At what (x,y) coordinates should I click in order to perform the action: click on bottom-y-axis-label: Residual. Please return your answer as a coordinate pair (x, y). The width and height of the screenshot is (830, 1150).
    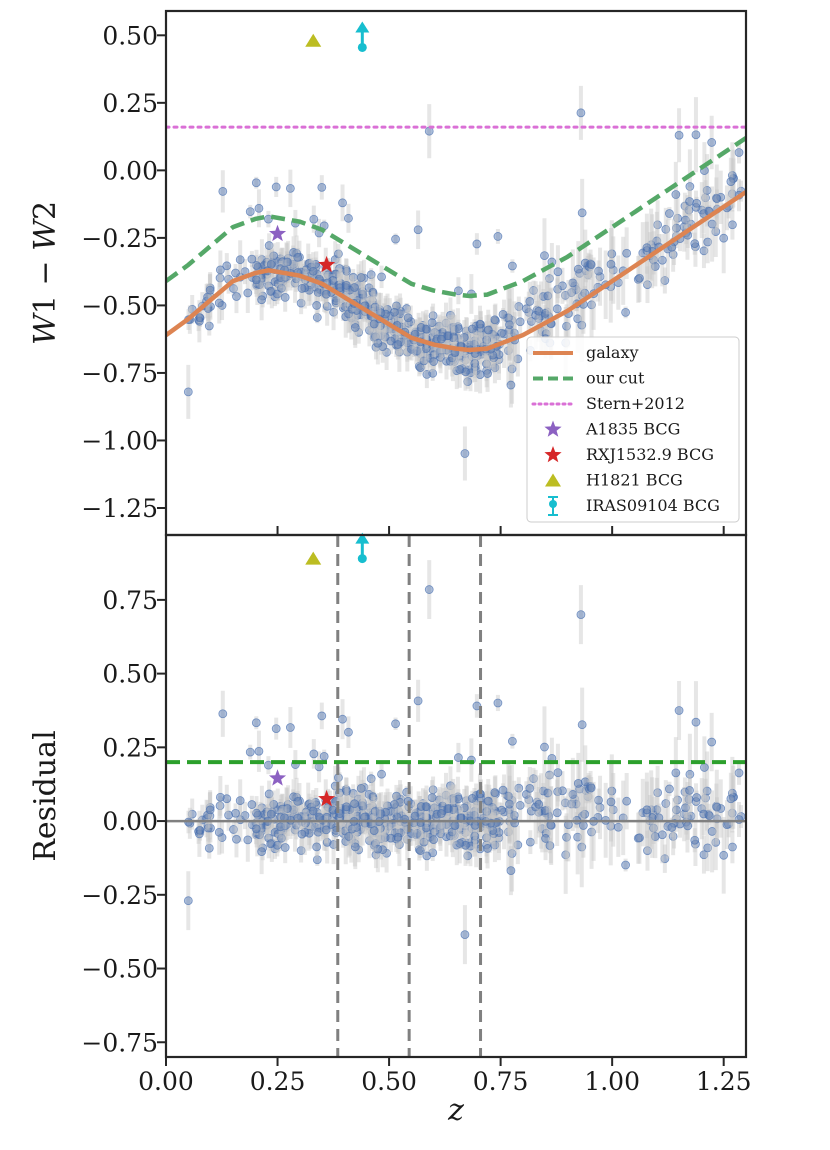
    Looking at the image, I should click on (45, 795).